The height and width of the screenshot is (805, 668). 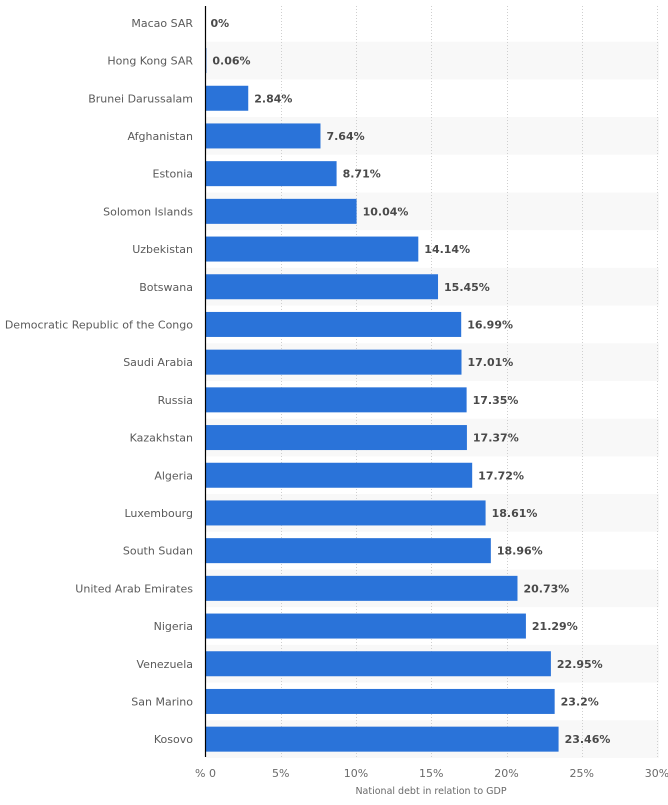 What do you see at coordinates (161, 136) in the screenshot?
I see `category-label: Afghanistan` at bounding box center [161, 136].